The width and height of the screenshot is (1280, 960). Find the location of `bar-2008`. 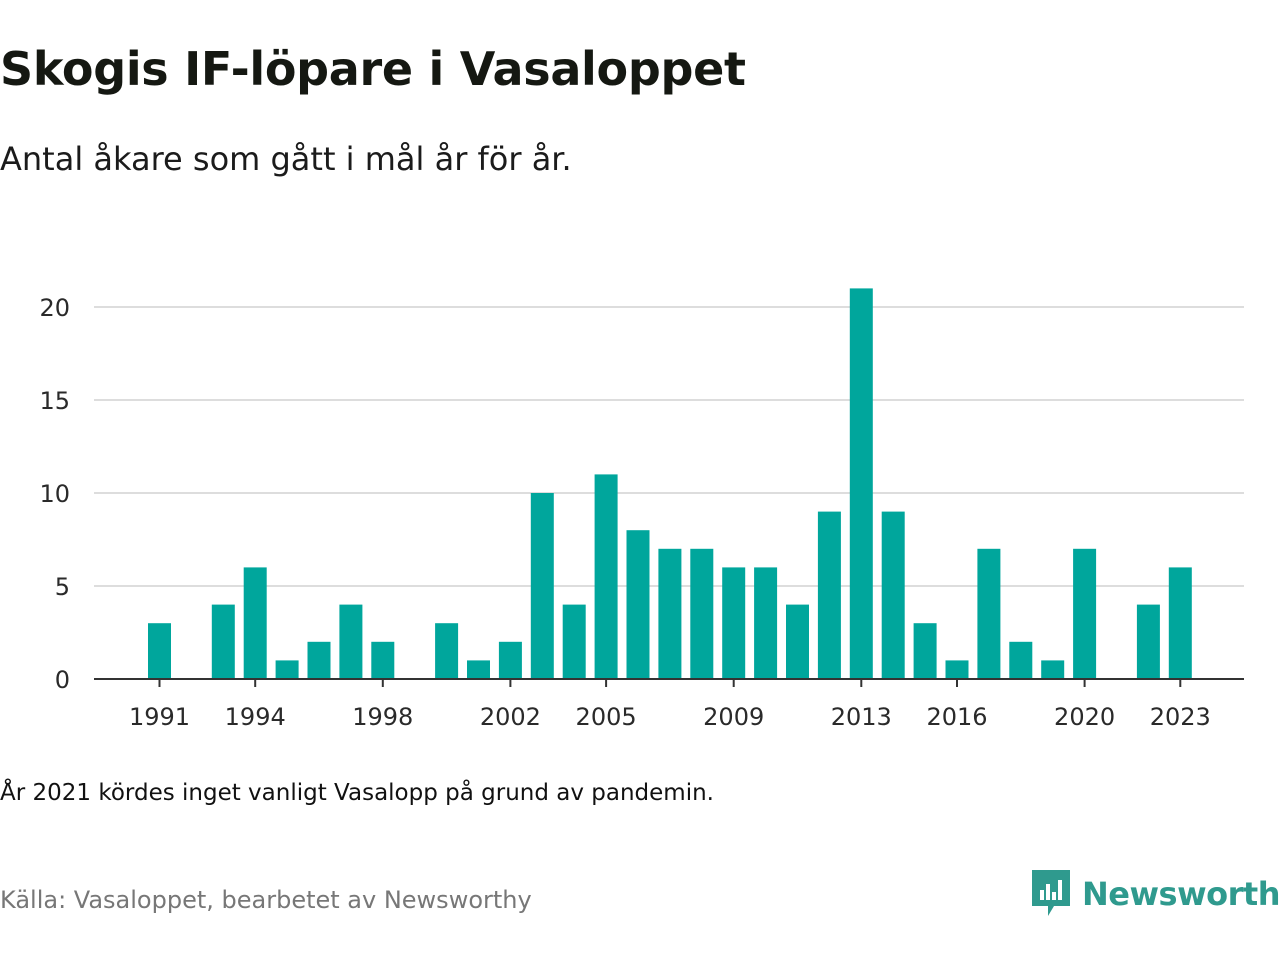

bar-2008 is located at coordinates (702, 613).